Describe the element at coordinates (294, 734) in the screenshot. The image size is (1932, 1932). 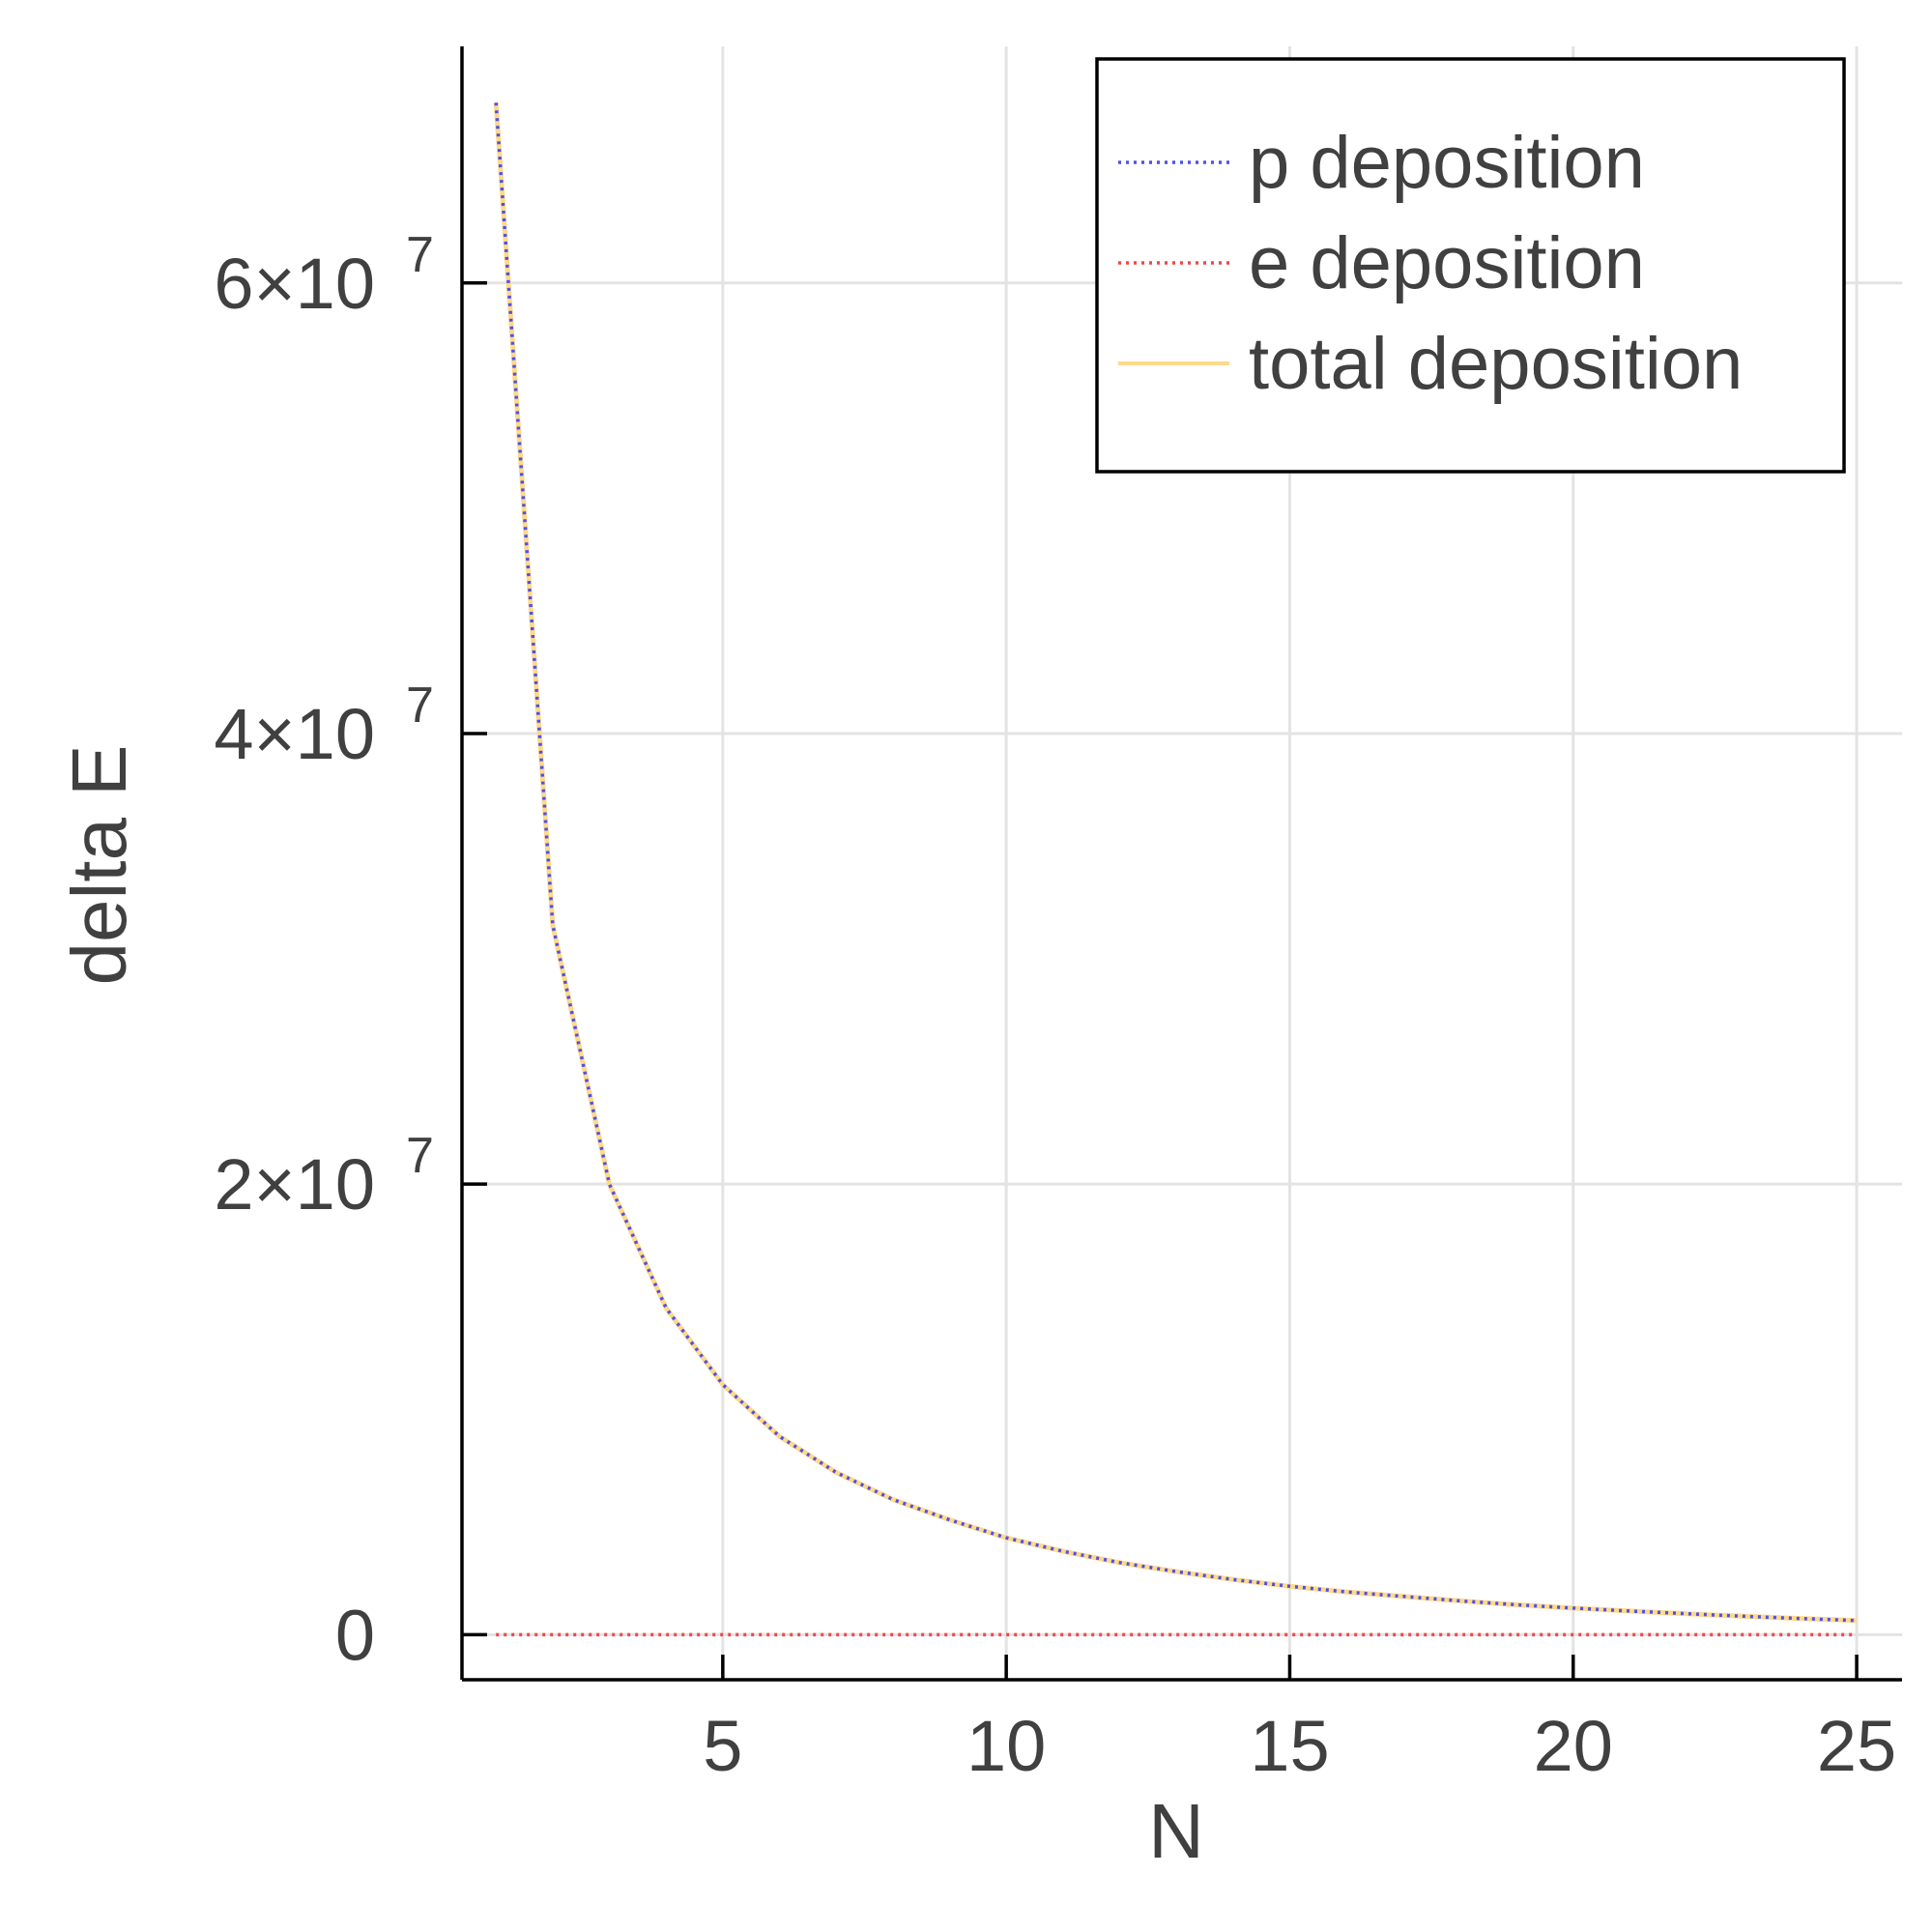
I see `y-tick-label: 4×10` at that location.